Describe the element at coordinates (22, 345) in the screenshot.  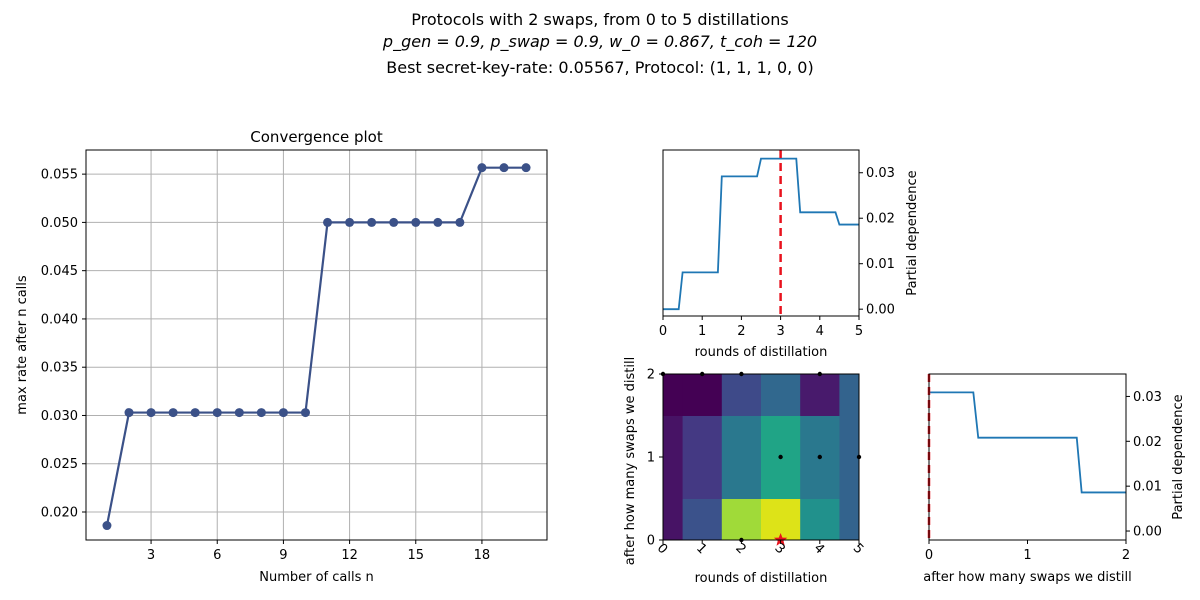
I see `y-axis-label: max rate after n calls` at that location.